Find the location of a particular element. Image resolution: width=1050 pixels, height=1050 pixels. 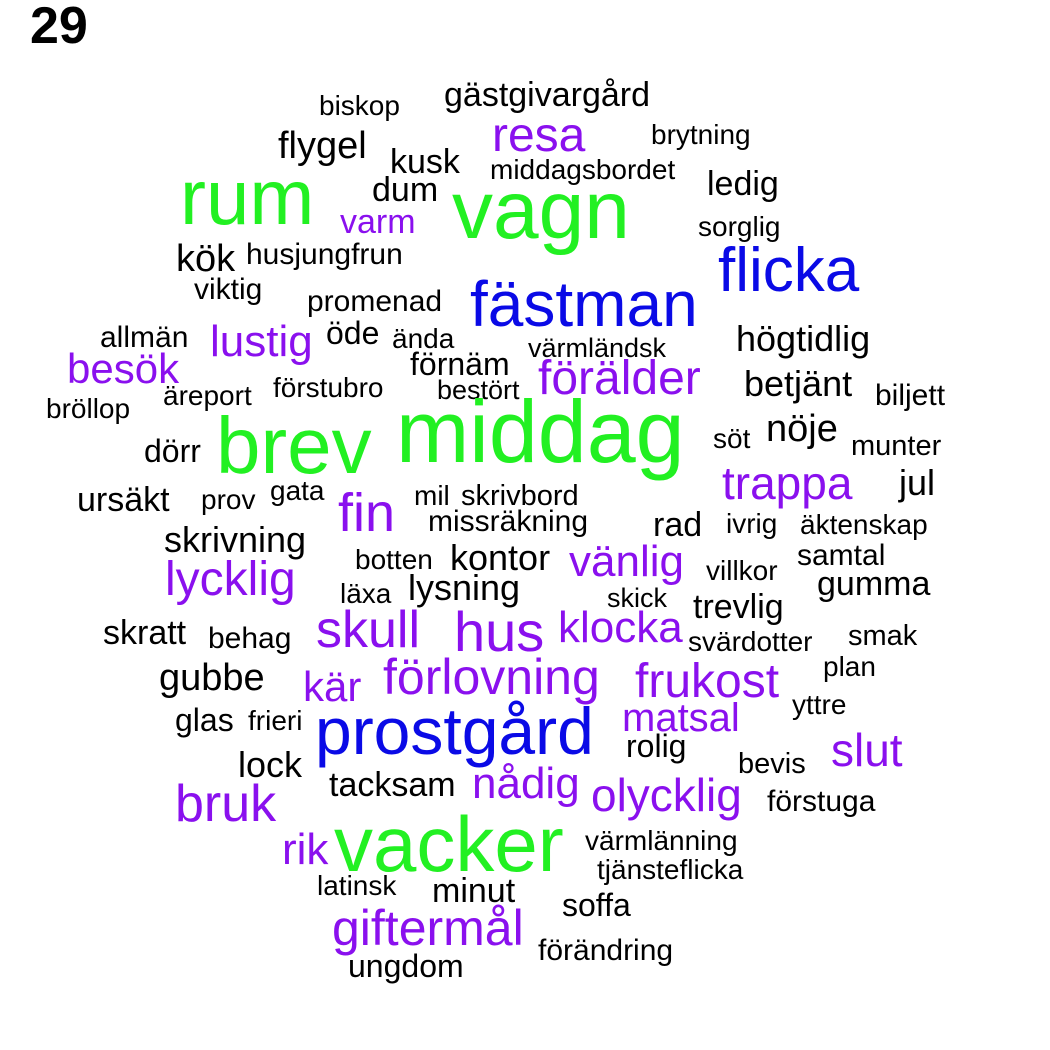

word-kontor: kontor is located at coordinates (500, 557).